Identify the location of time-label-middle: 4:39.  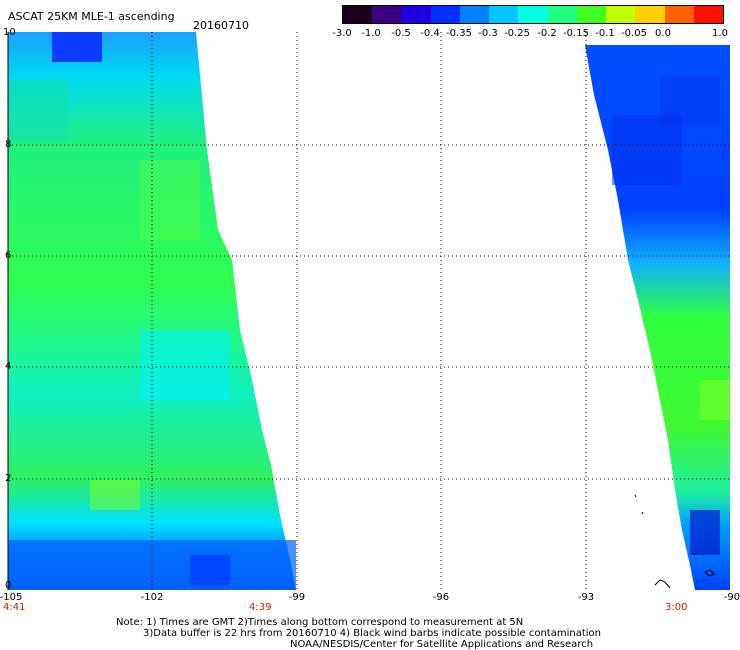
(260, 607).